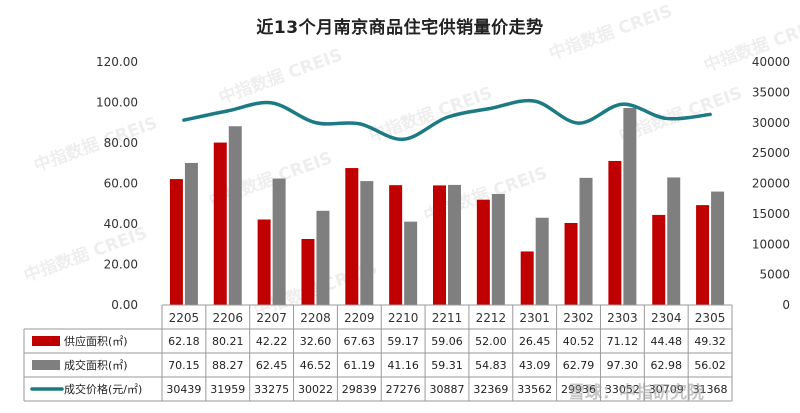 The width and height of the screenshot is (800, 413). What do you see at coordinates (578, 318) in the screenshot?
I see `x-category-label: 2302` at bounding box center [578, 318].